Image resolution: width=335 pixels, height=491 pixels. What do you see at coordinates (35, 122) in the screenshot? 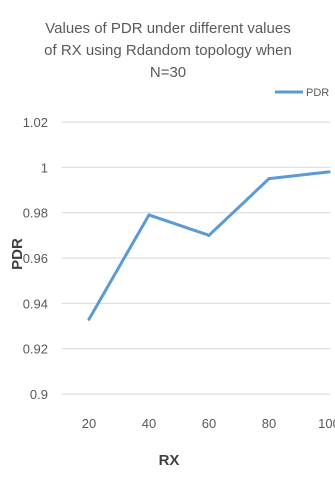
I see `y-tick-label: 1.02` at bounding box center [35, 122].